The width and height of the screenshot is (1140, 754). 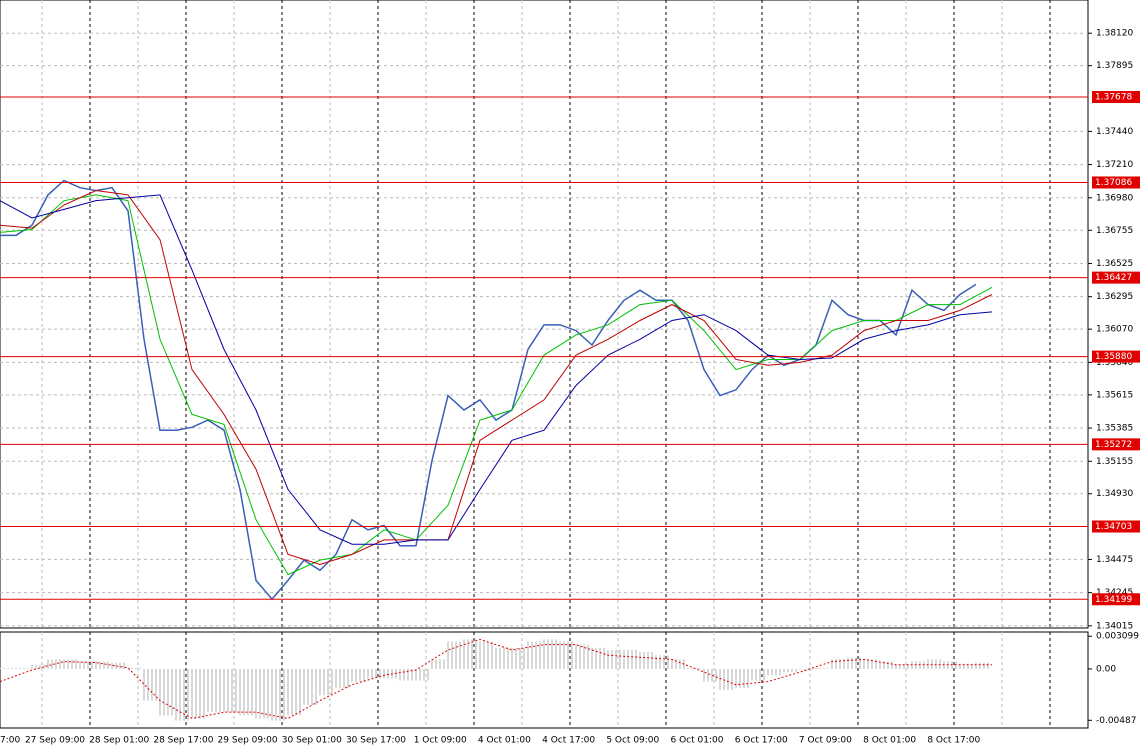 I want to click on x-tick-label: 4 Oct 01:00, so click(x=504, y=741).